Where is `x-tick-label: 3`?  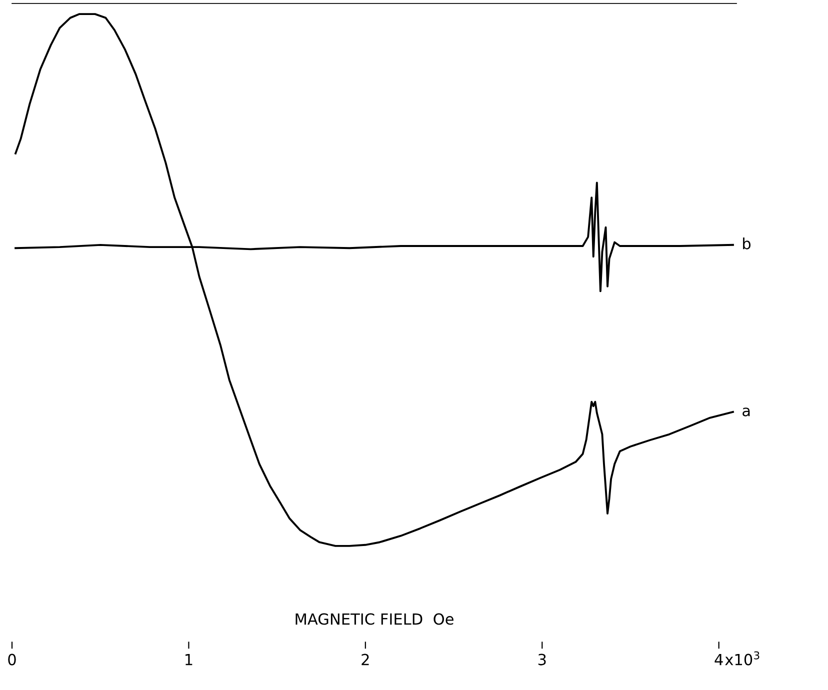 x-tick-label: 3 is located at coordinates (542, 660).